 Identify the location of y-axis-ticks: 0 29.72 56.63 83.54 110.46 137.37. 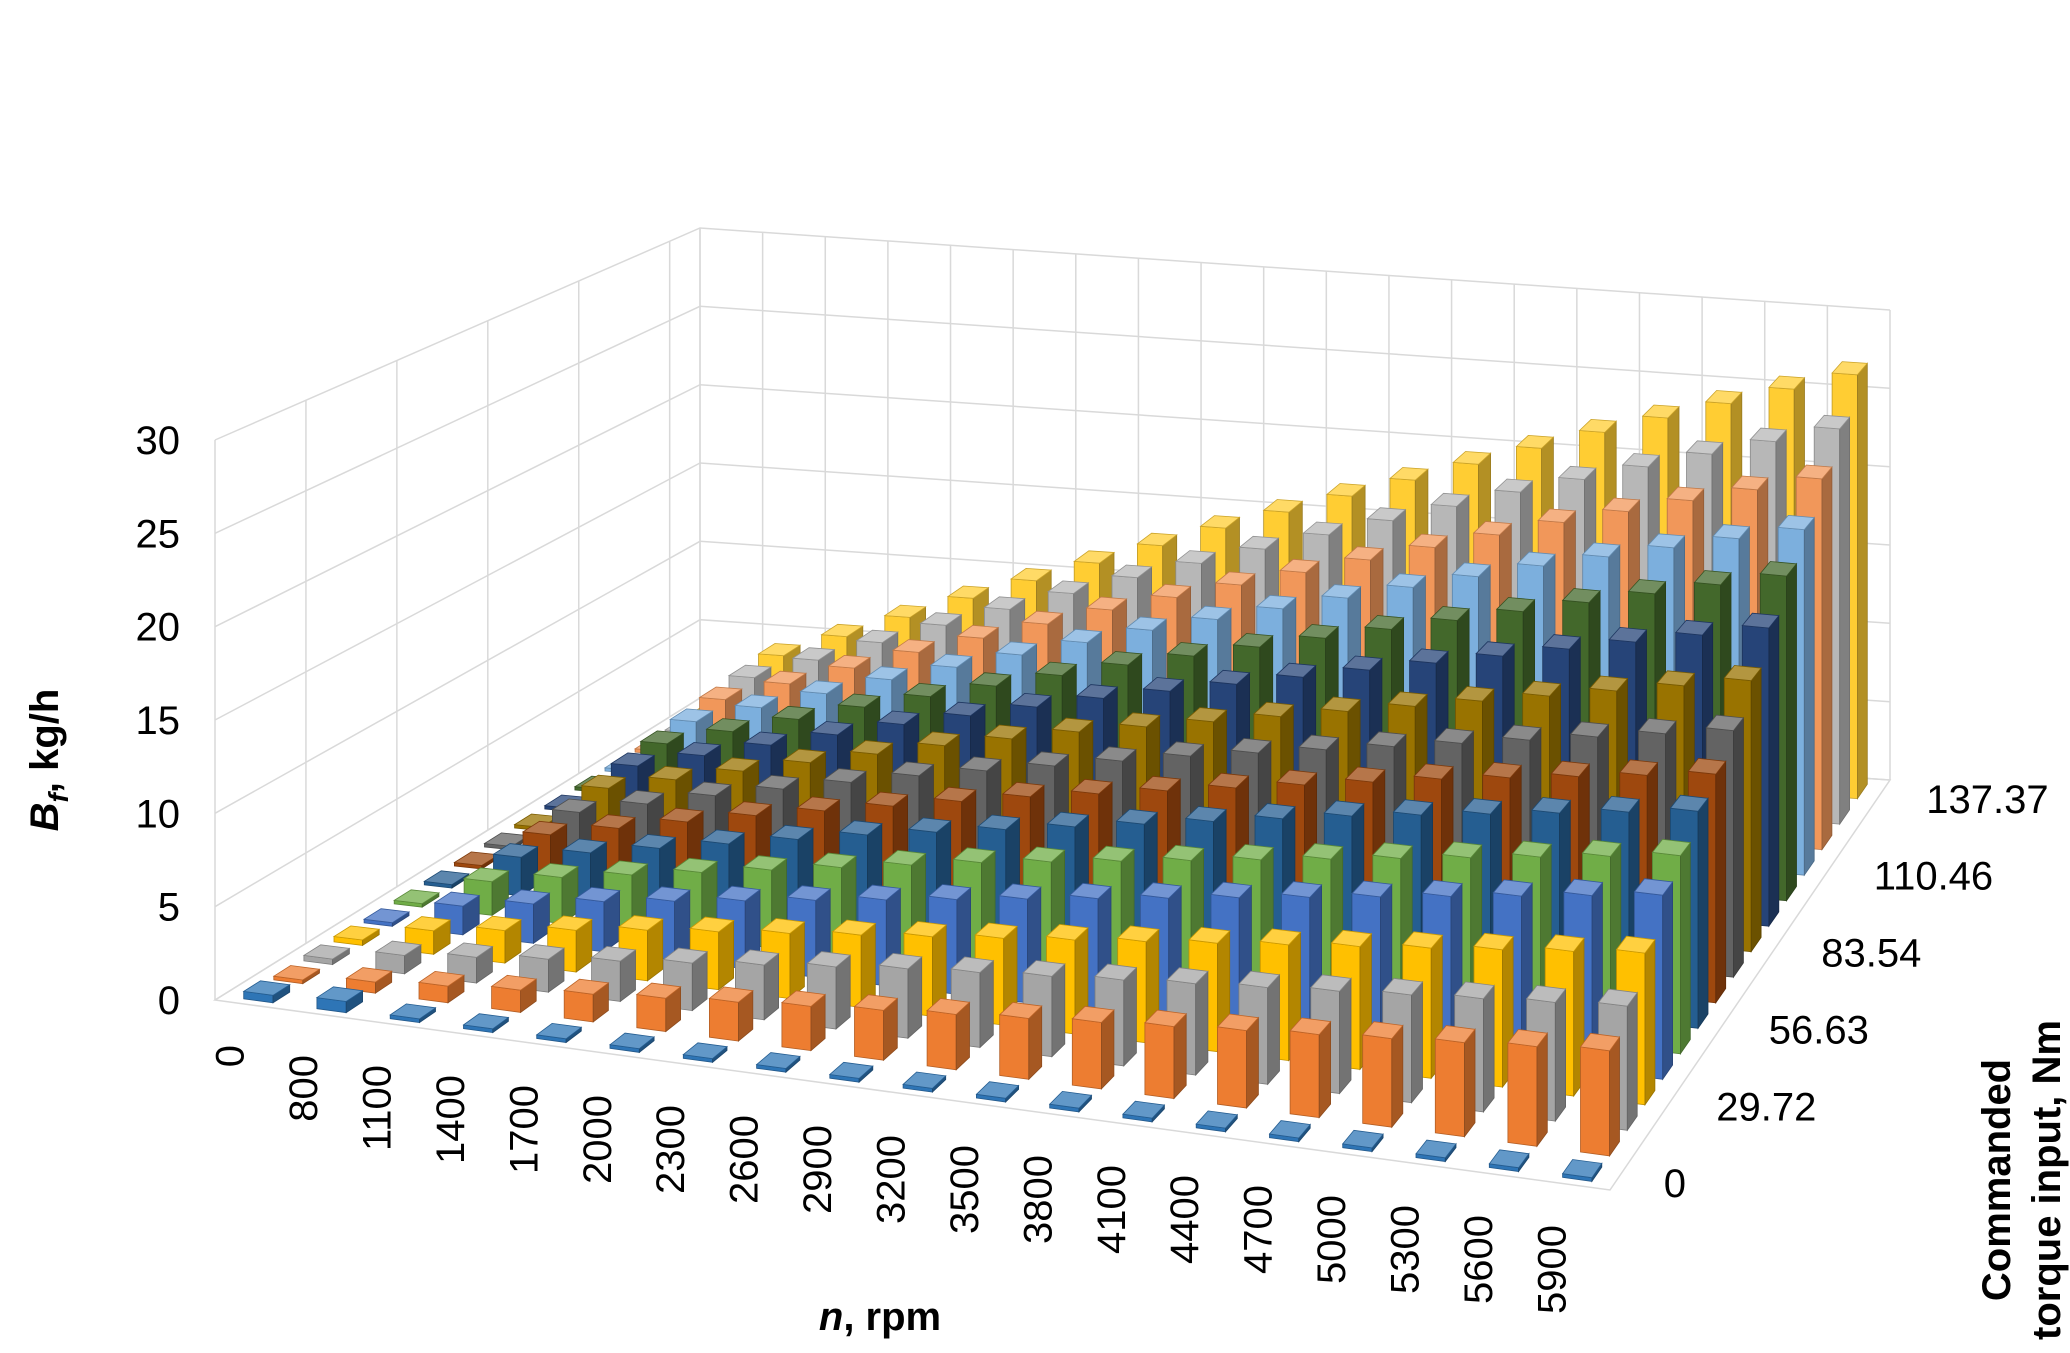
(1856, 992).